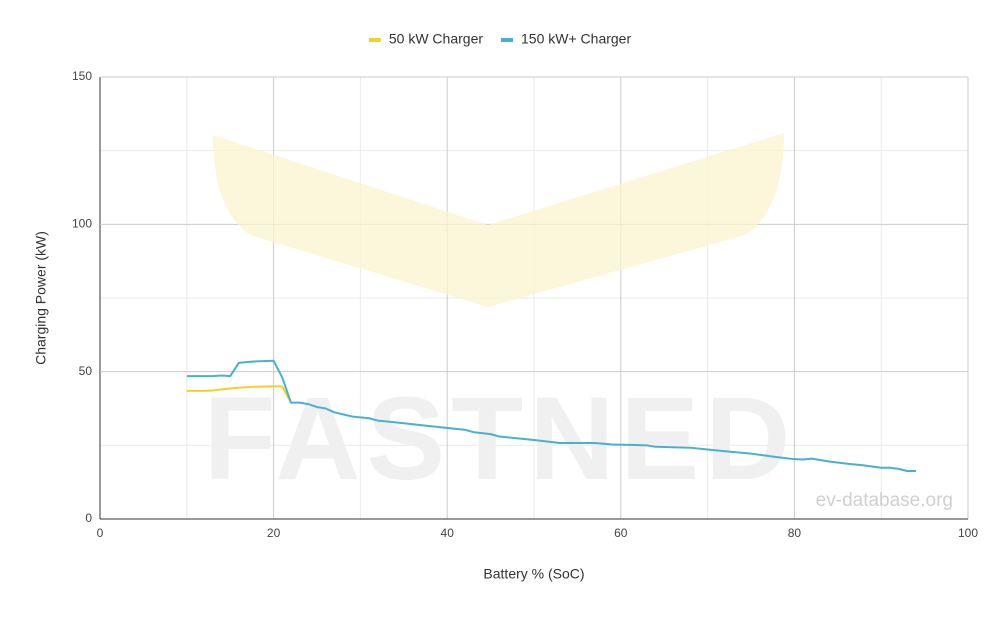  I want to click on watermark-text: FASTNED, so click(500, 439).